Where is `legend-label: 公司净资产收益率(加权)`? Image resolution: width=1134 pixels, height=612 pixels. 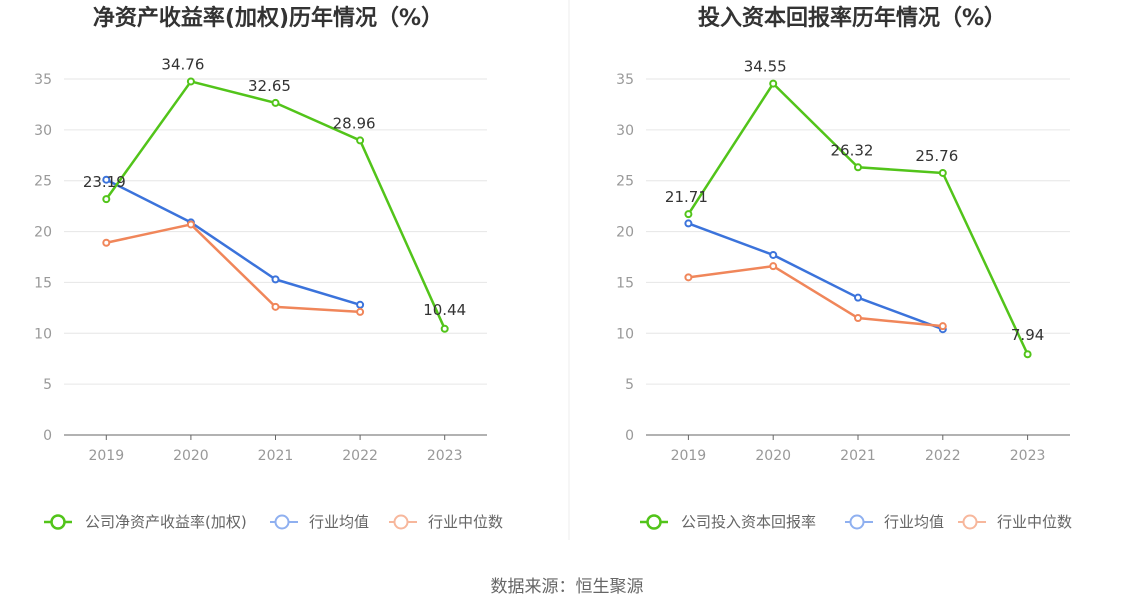 legend-label: 公司净资产收益率(加权) is located at coordinates (166, 522).